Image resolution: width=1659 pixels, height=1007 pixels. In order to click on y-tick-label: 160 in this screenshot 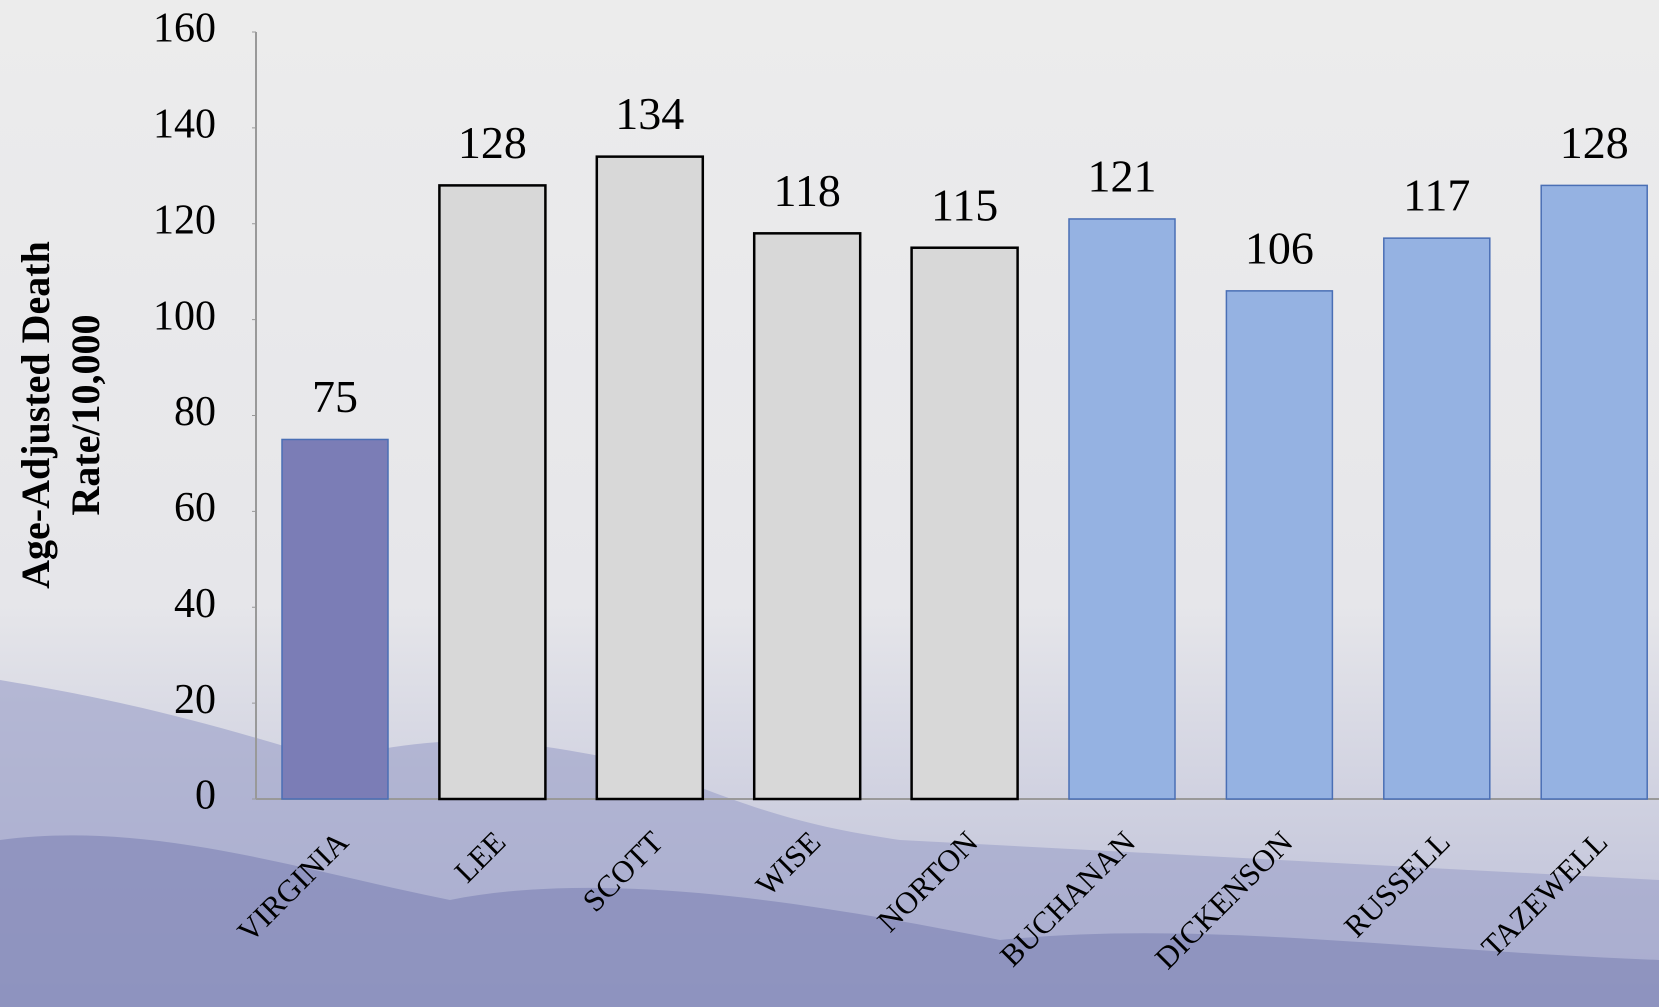, I will do `click(184, 29)`.